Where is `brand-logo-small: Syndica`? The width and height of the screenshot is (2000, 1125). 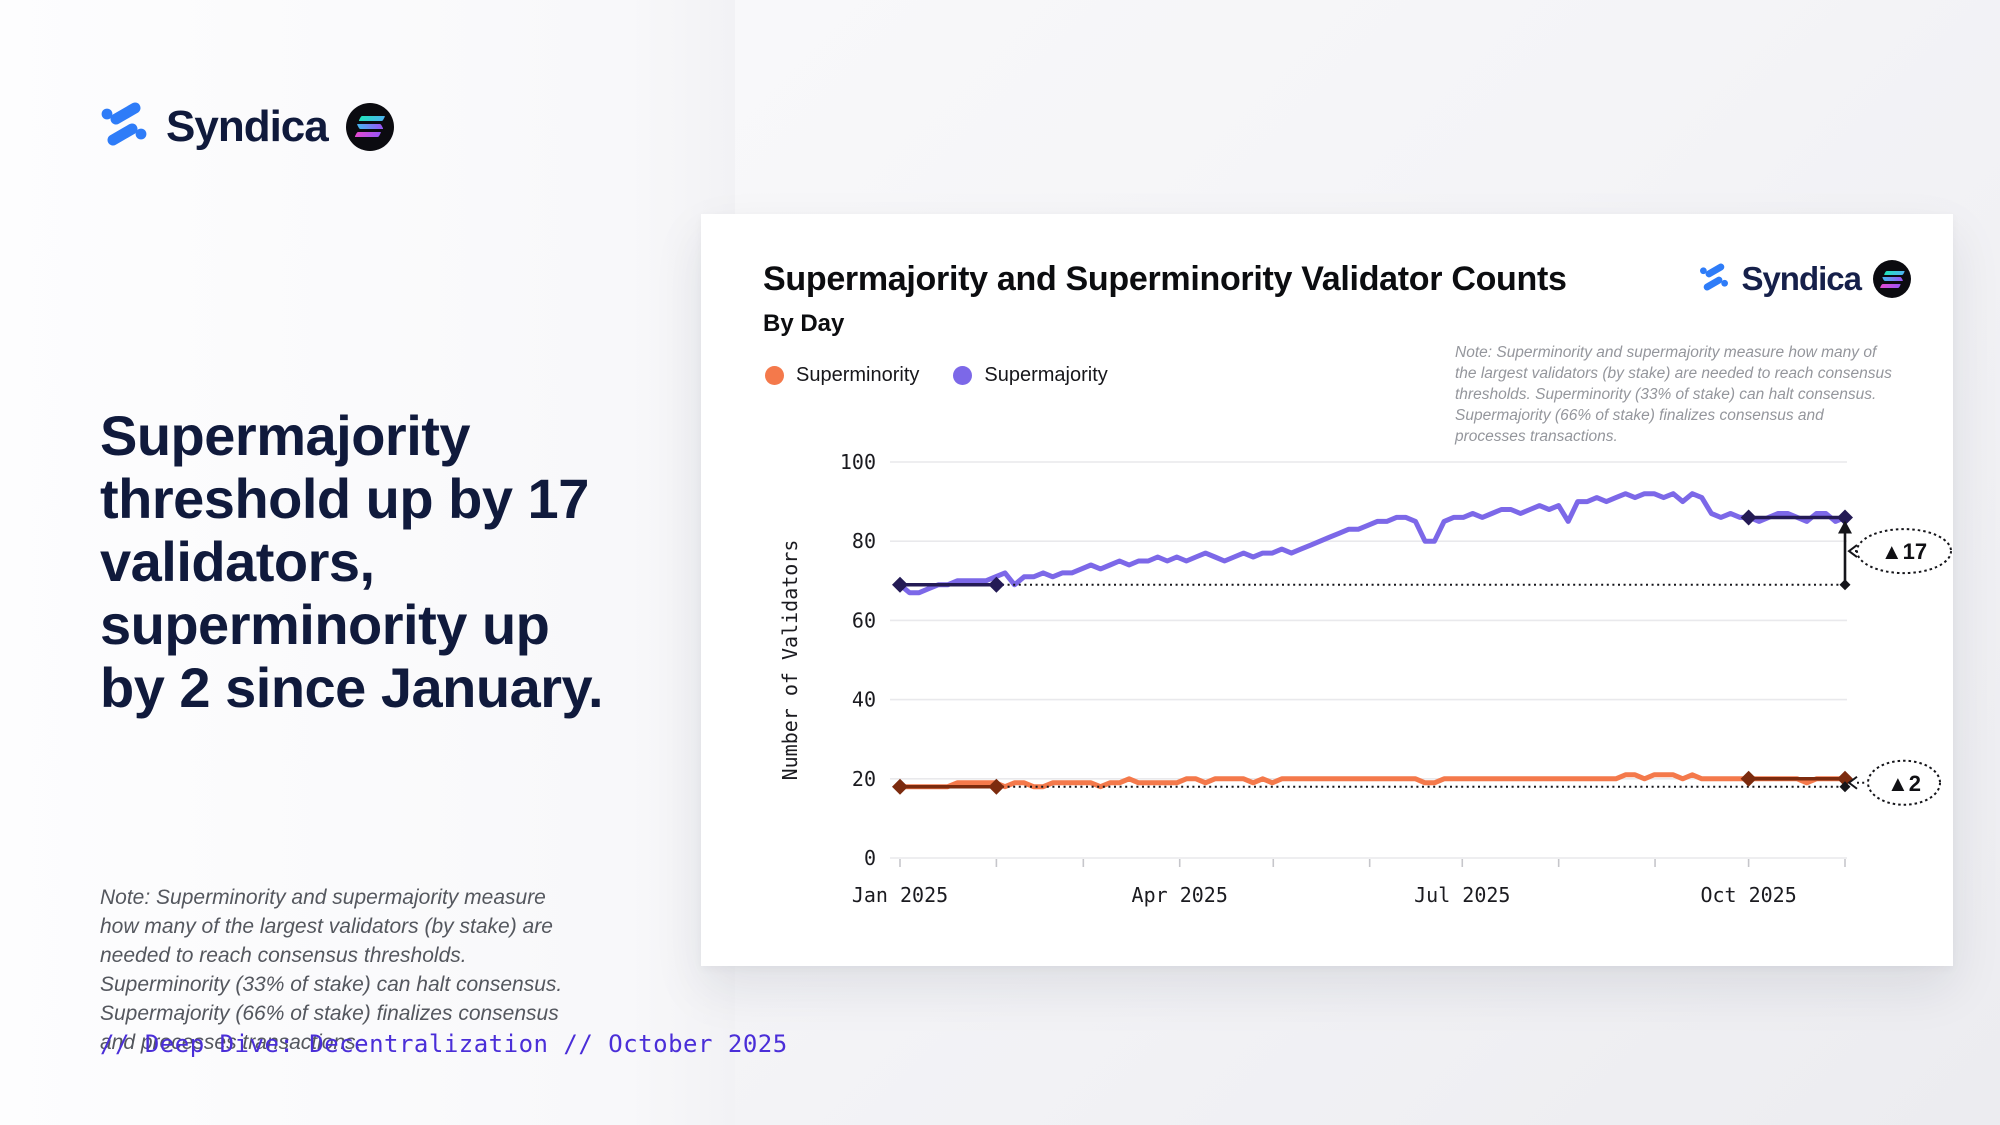
brand-logo-small: Syndica is located at coordinates (1805, 279).